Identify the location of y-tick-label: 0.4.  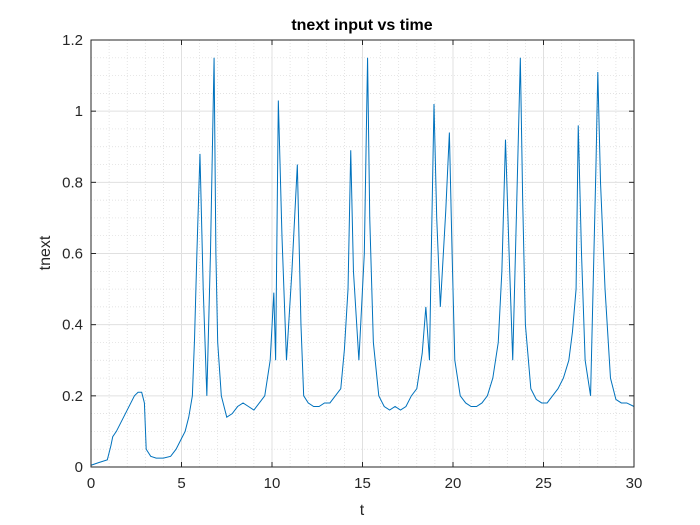
(72, 325).